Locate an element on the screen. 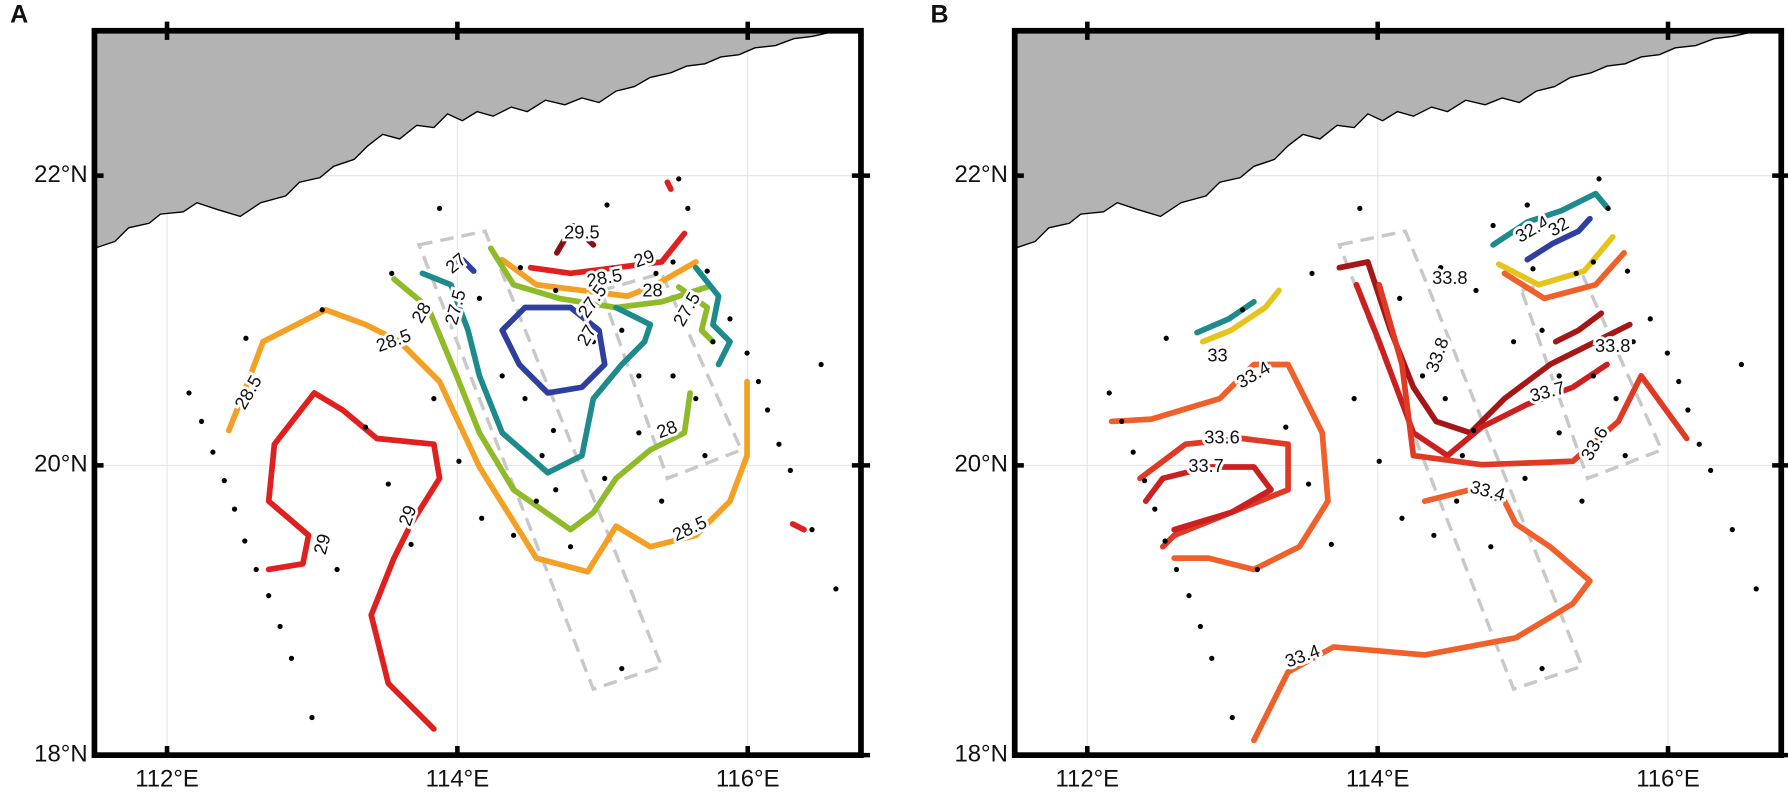 Image resolution: width=1788 pixels, height=800 pixels. y-tick-label: 22°N is located at coordinates (60, 174).